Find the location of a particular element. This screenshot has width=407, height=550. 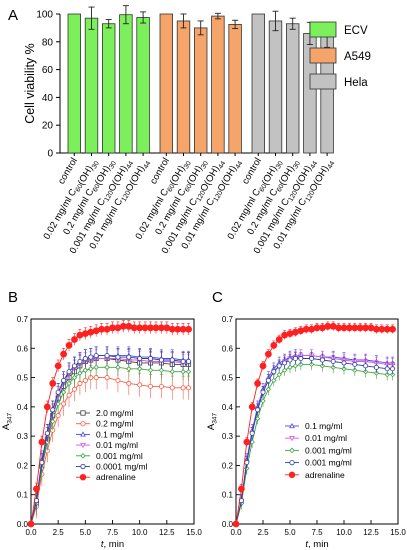

legend-label: 0.001 mg/ml is located at coordinates (328, 450).